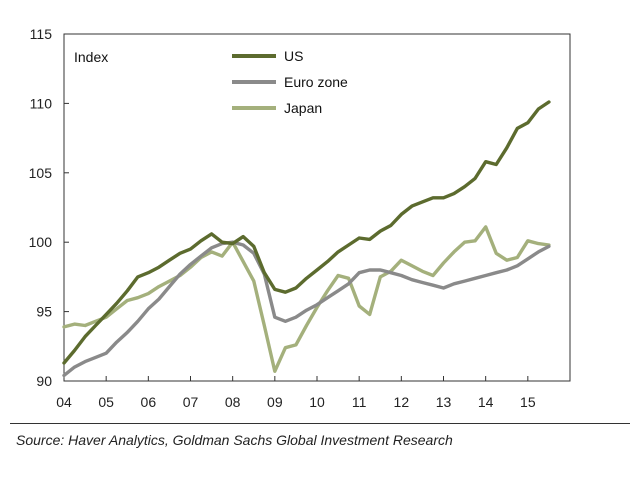  What do you see at coordinates (106, 402) in the screenshot?
I see `x-tick-label: 05` at bounding box center [106, 402].